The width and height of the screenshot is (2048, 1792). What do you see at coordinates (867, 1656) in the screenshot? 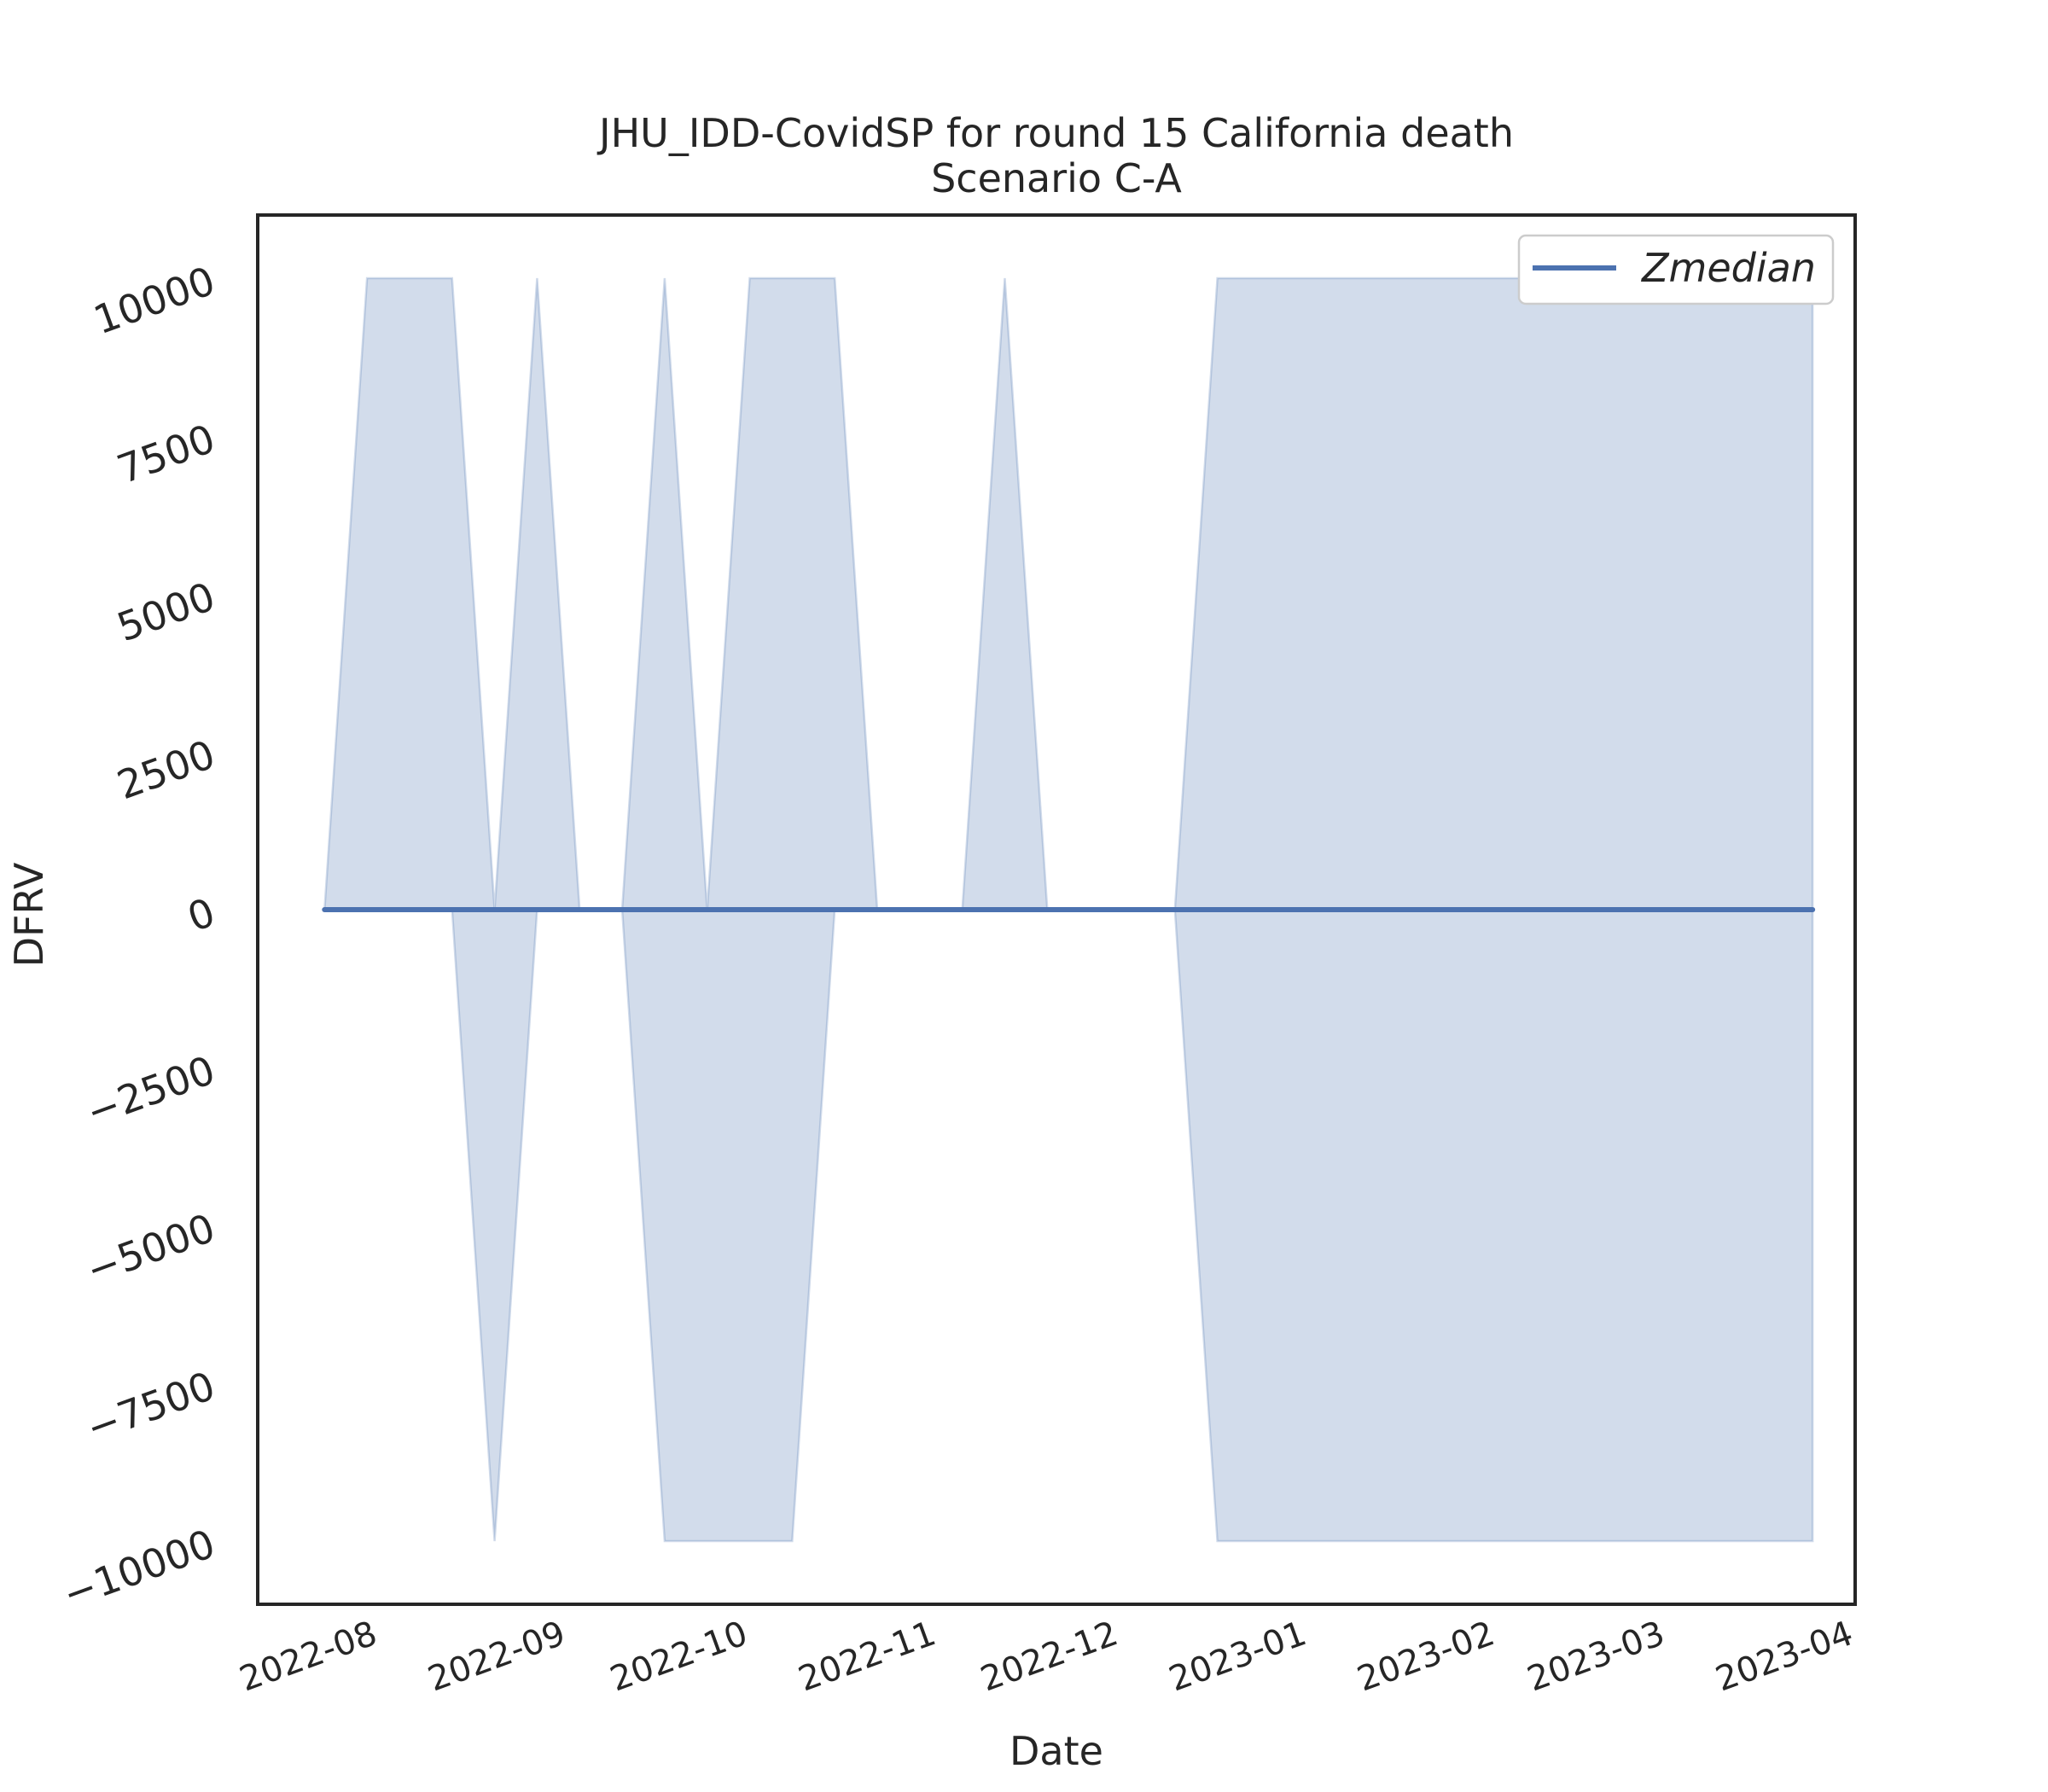
I see `x-tick-label: 2022-11` at bounding box center [867, 1656].